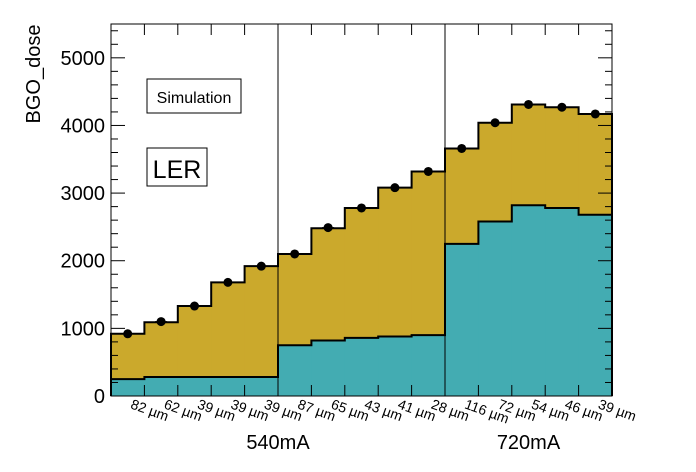 The width and height of the screenshot is (696, 472). What do you see at coordinates (529, 443) in the screenshot?
I see `group-label: 720mA` at bounding box center [529, 443].